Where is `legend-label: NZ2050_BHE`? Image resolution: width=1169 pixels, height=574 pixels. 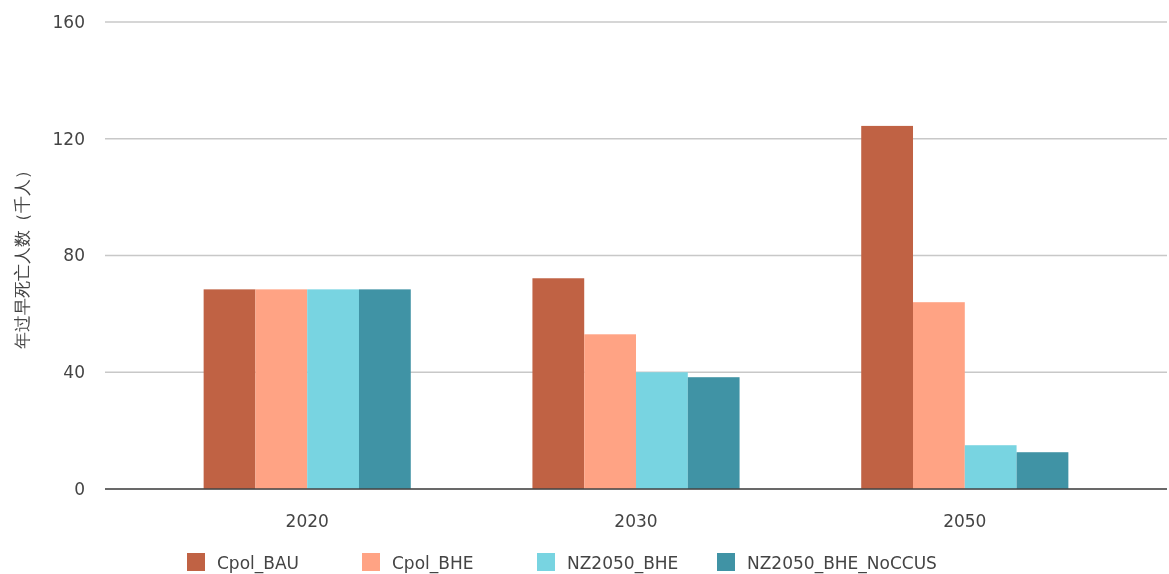 legend-label: NZ2050_BHE is located at coordinates (623, 563).